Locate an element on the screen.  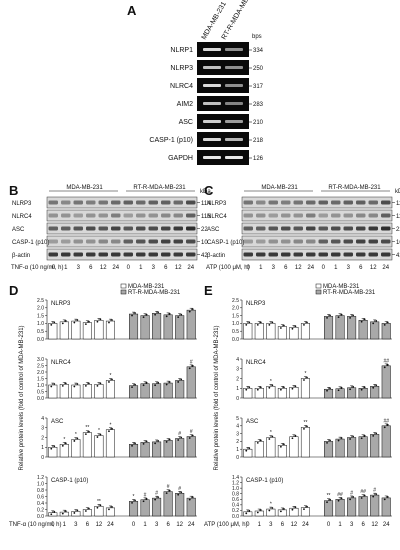
y-tick-label: 1.0 is located at coordinates (40, 484).